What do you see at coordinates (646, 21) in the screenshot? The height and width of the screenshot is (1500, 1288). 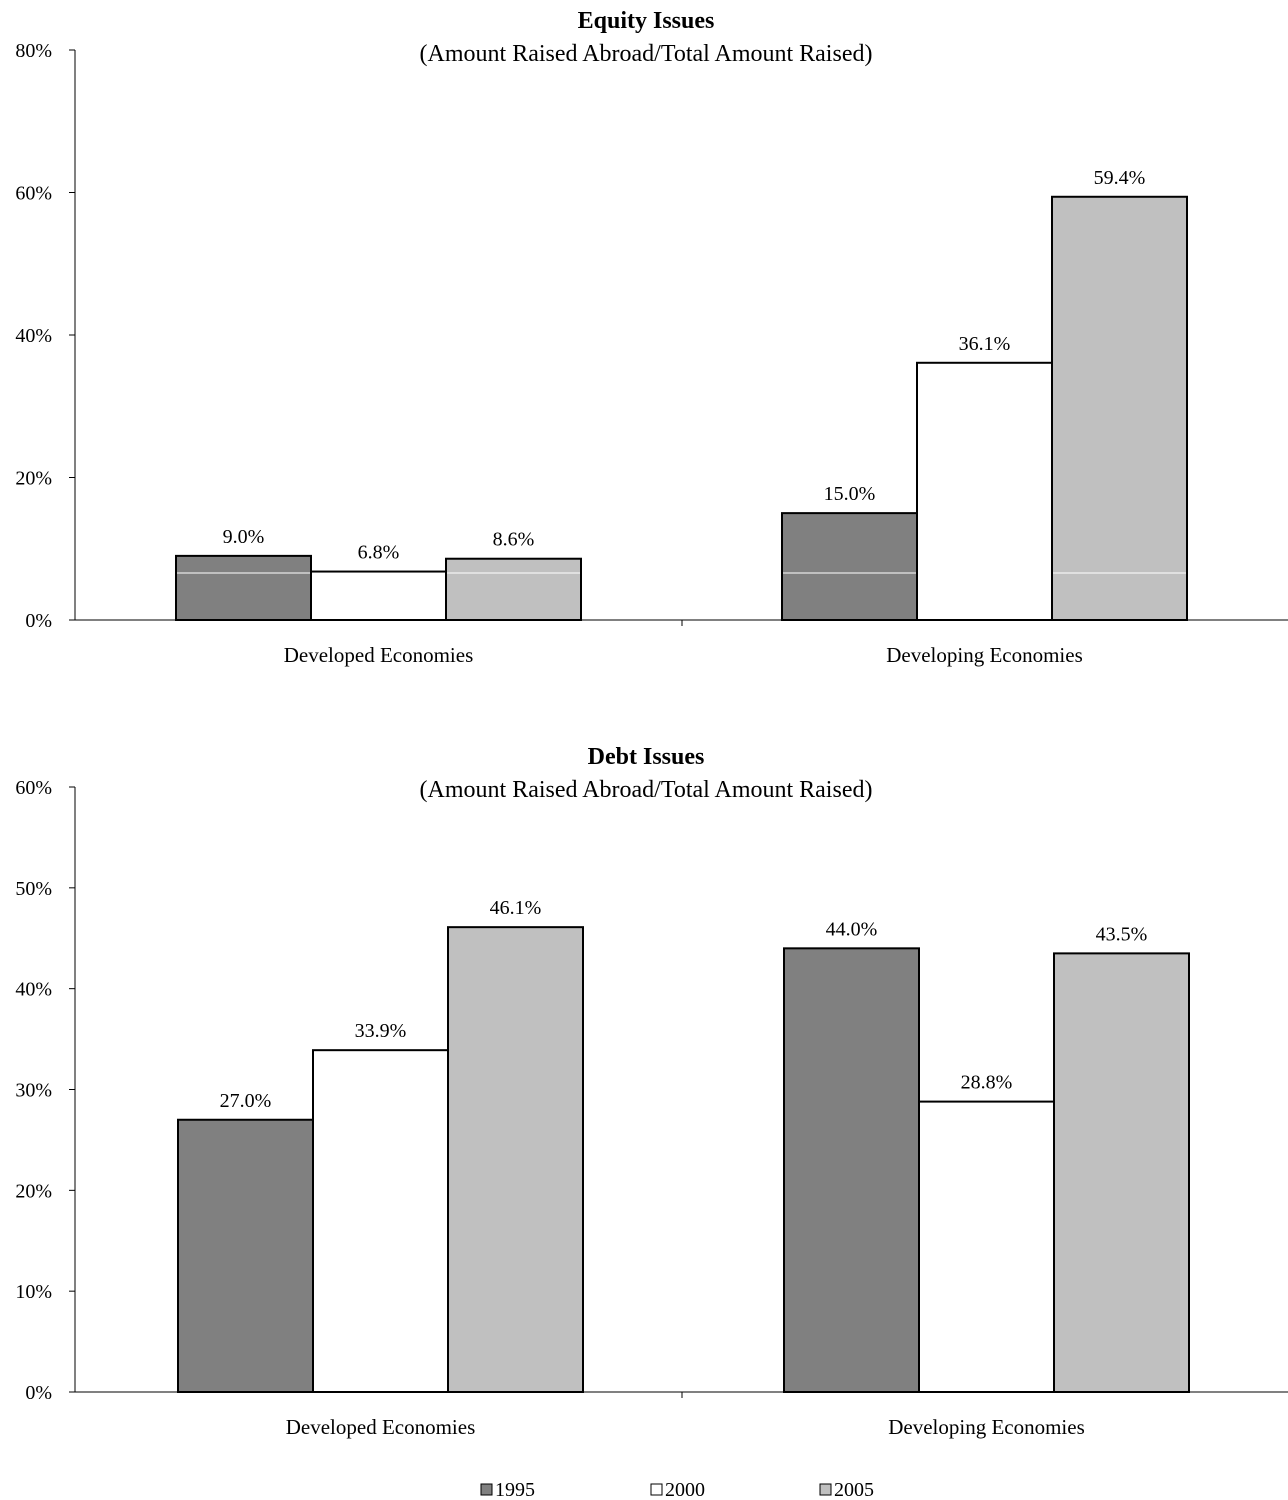 I see `chart-title: Equity Issues` at bounding box center [646, 21].